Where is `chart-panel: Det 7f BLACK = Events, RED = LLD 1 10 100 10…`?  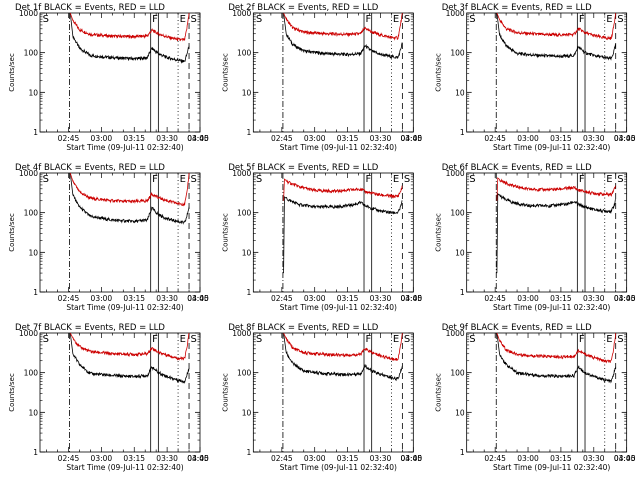 chart-panel: Det 7f BLACK = Events, RED = LLD 1 10 100 10… is located at coordinates (108, 397).